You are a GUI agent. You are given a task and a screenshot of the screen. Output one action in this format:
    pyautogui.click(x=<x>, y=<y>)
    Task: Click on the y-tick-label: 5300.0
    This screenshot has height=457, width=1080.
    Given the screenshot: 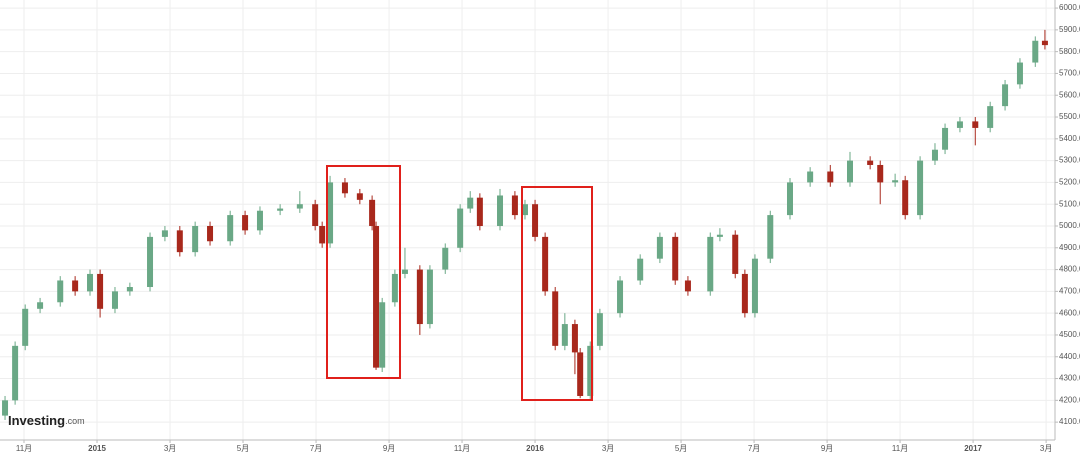 What is the action you would take?
    pyautogui.click(x=1069, y=160)
    